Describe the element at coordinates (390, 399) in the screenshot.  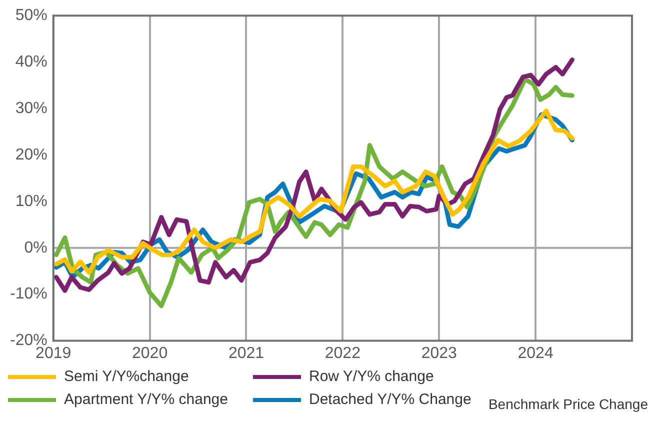
I see `legend-label: Detached Y/Y% Change` at that location.